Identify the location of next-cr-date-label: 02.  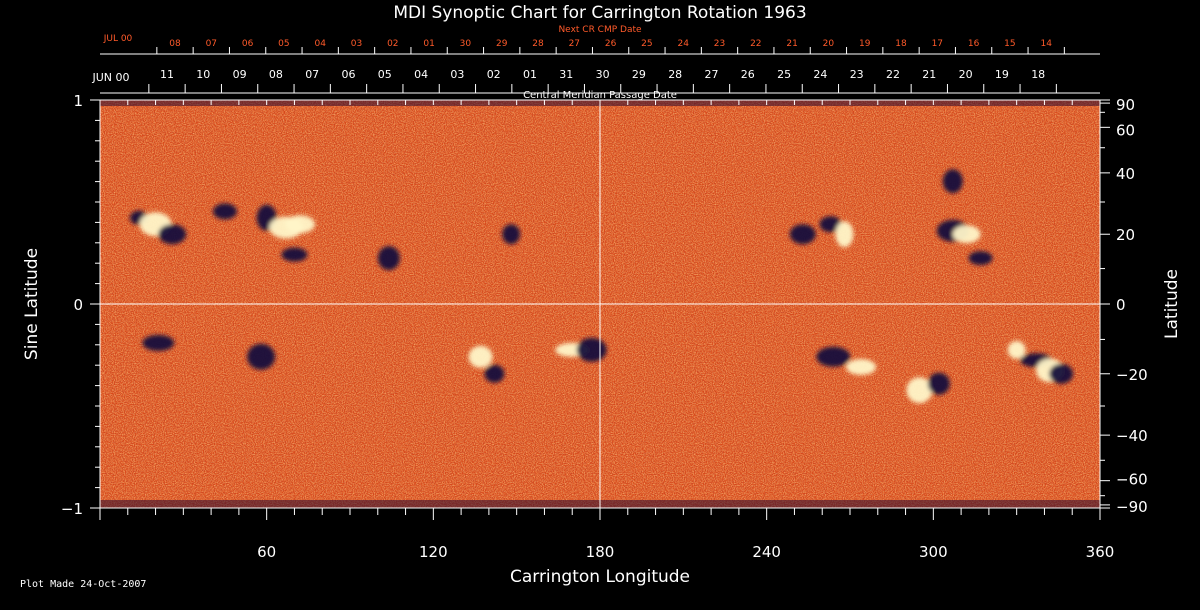
(392, 44).